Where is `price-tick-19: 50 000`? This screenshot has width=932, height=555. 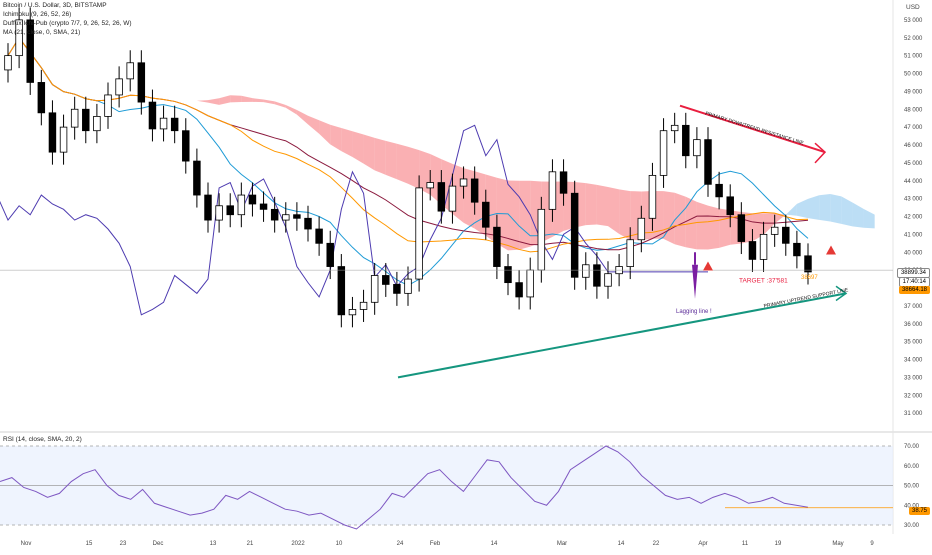 price-tick-19: 50 000 is located at coordinates (913, 75).